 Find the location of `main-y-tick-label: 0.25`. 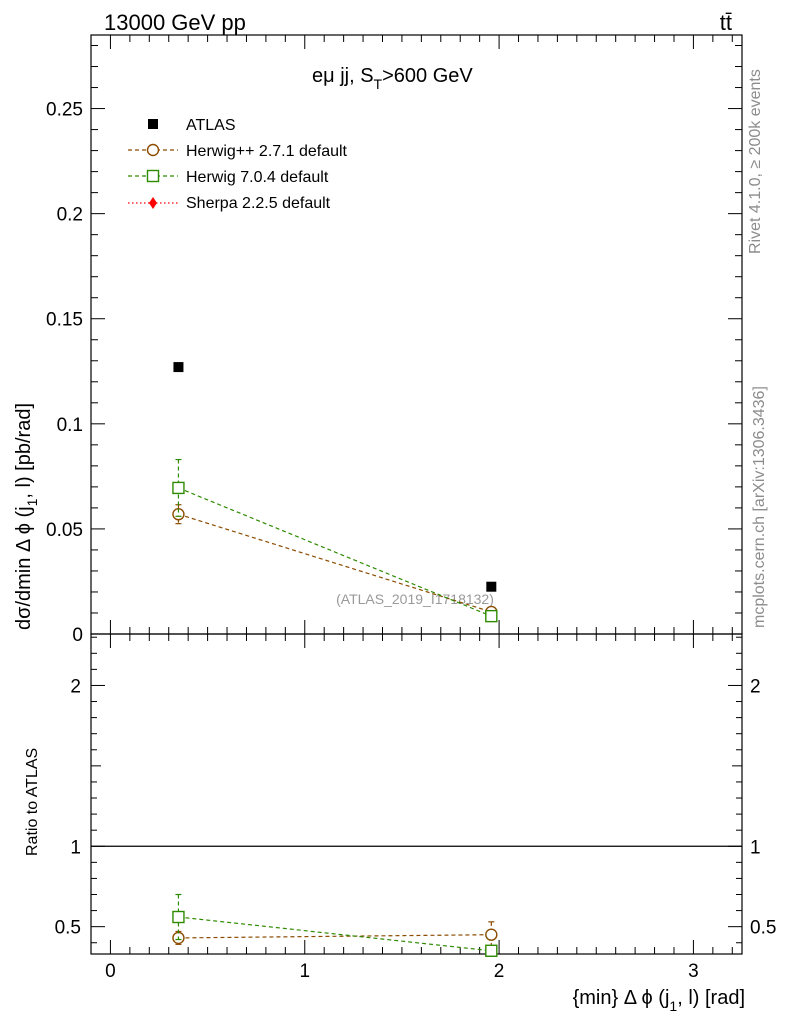

main-y-tick-label: 0.25 is located at coordinates (64, 110).